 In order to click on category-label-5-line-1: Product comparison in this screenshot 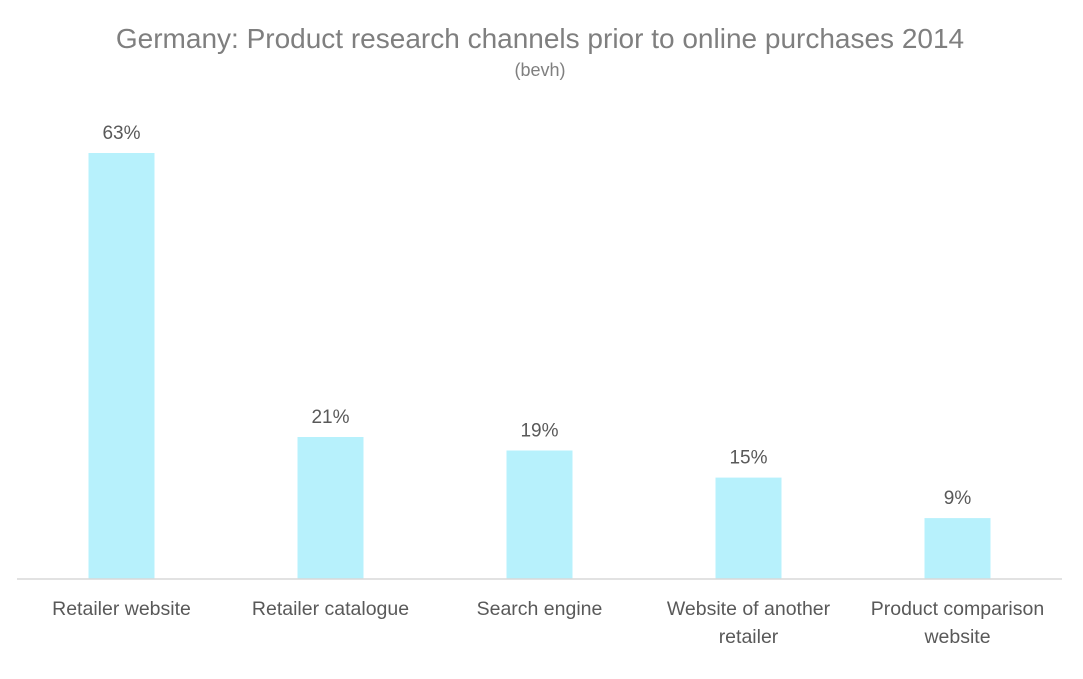, I will do `click(957, 609)`.